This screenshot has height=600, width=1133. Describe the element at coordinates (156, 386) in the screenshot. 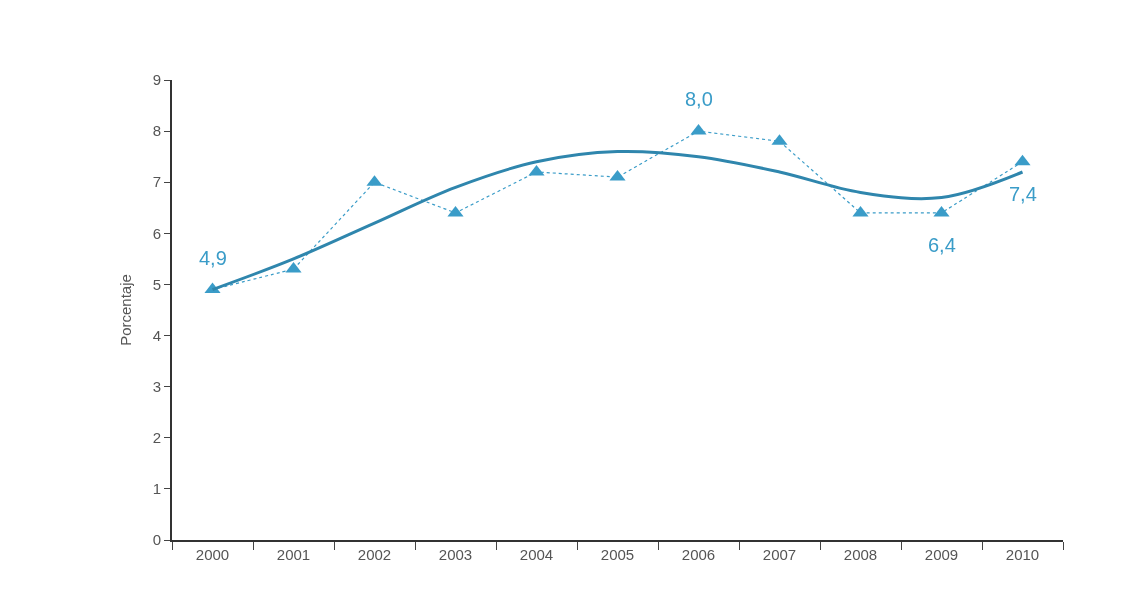

I see `y-tick-label: 3` at that location.